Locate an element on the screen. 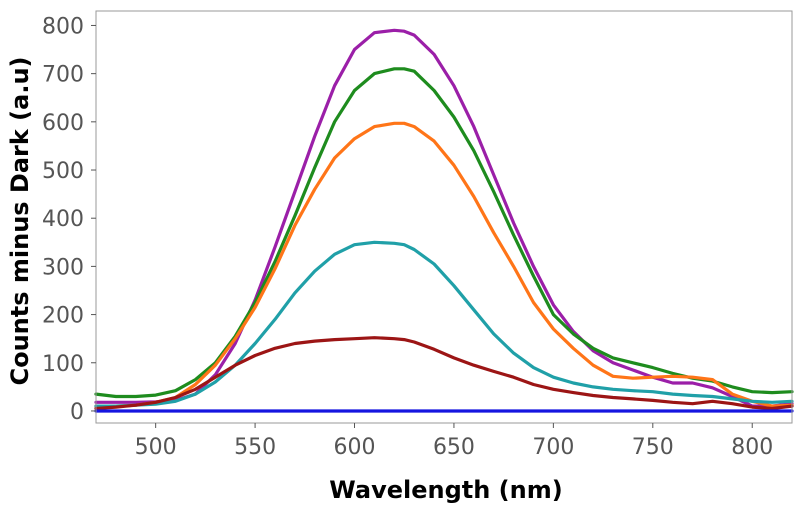 Image resolution: width=800 pixels, height=506 pixels. y-axis-title: Counts minus Dark (a.u) is located at coordinates (20, 220).